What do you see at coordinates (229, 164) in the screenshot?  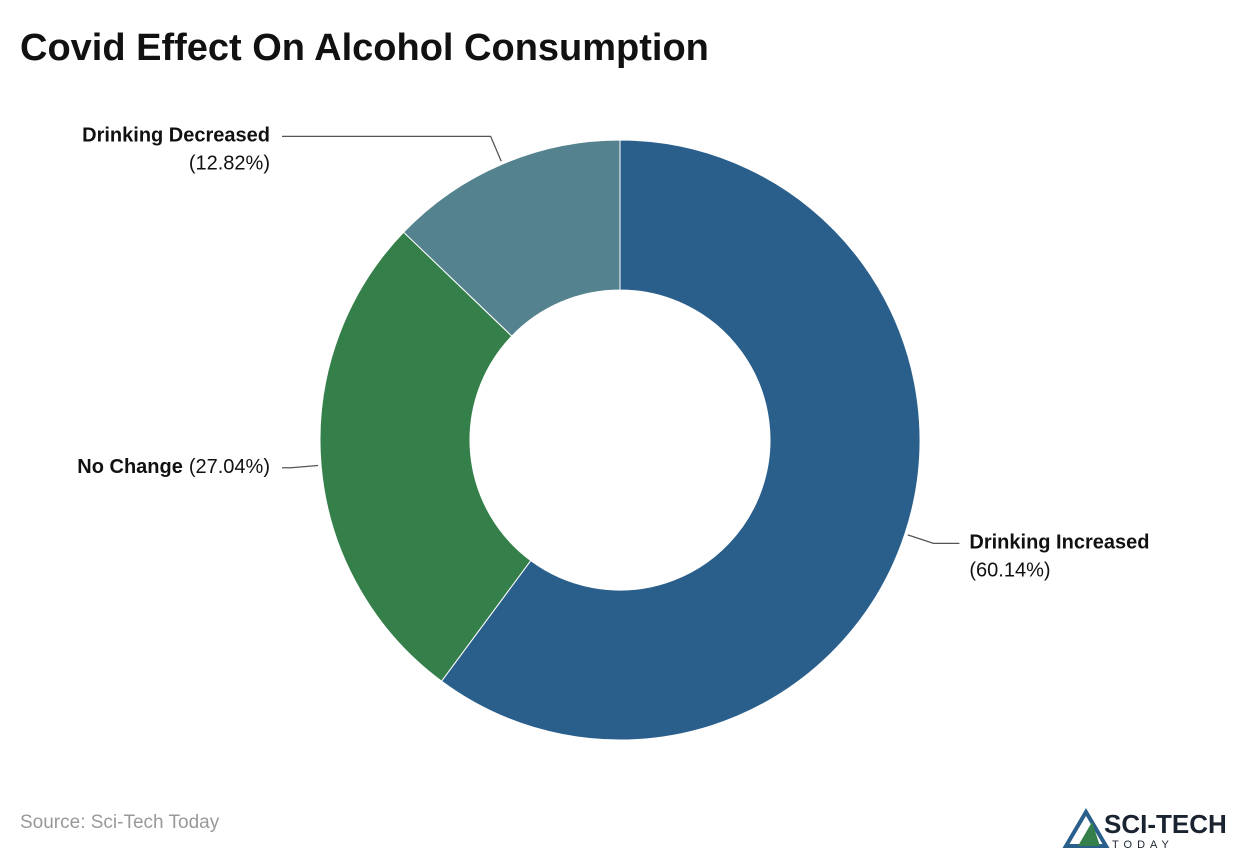 I see `label-value: (12.82%)` at bounding box center [229, 164].